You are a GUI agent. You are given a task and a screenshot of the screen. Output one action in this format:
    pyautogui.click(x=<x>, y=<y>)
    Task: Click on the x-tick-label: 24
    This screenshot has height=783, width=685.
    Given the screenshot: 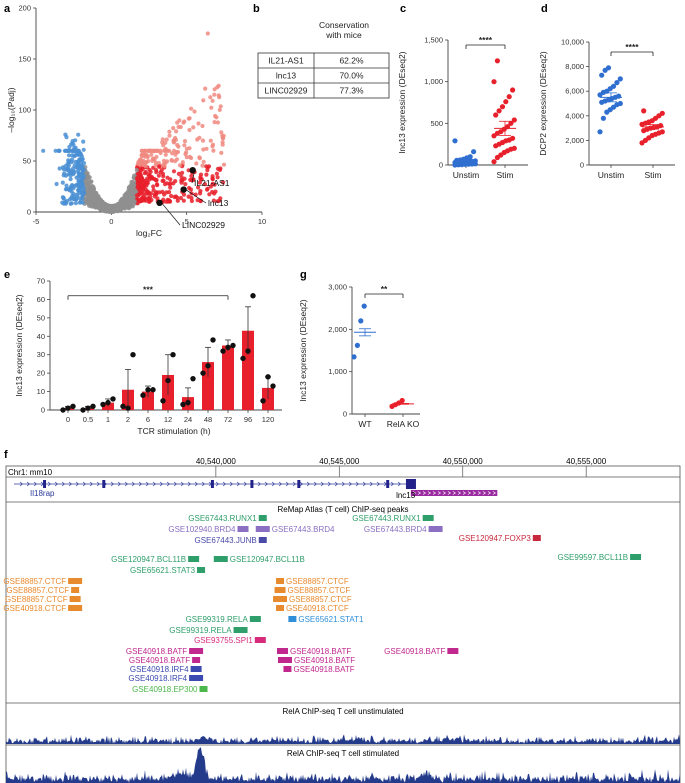 What is the action you would take?
    pyautogui.click(x=188, y=419)
    